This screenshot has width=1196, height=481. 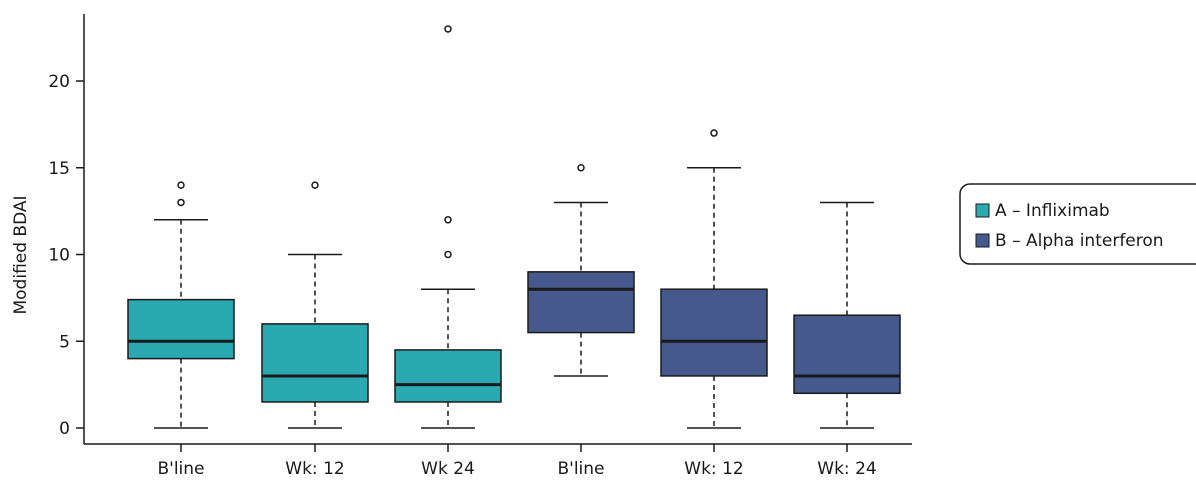 What do you see at coordinates (1079, 241) in the screenshot?
I see `legend-label-alpha-interferon: B – Alpha interferon` at bounding box center [1079, 241].